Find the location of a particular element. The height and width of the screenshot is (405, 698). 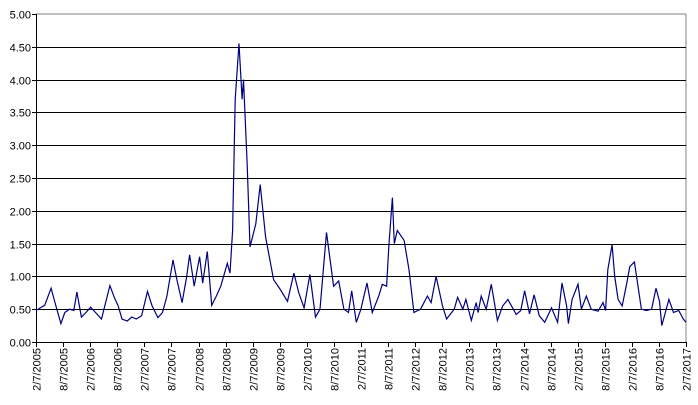

x-tick-label: 2/7/2007 is located at coordinates (146, 369).